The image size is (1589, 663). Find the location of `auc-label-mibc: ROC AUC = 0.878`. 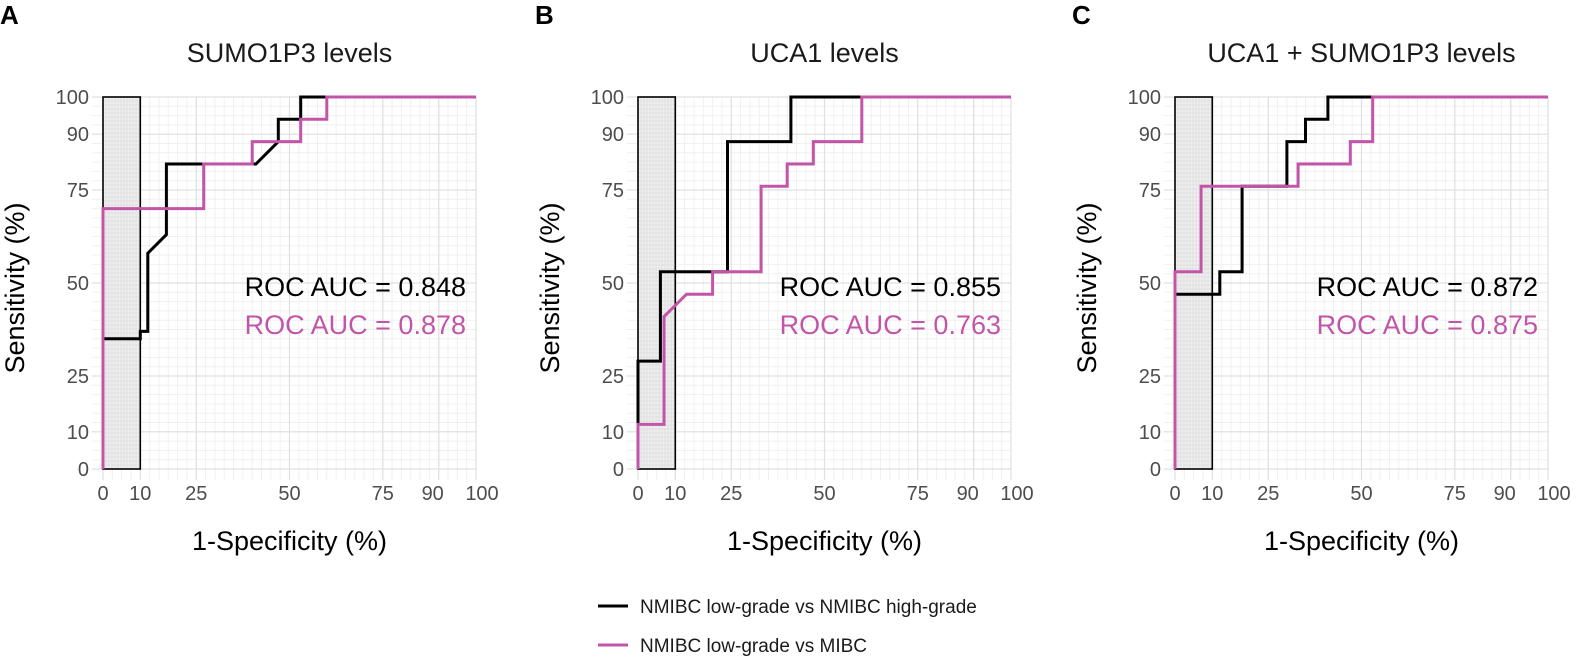

auc-label-mibc: ROC AUC = 0.878 is located at coordinates (355, 325).